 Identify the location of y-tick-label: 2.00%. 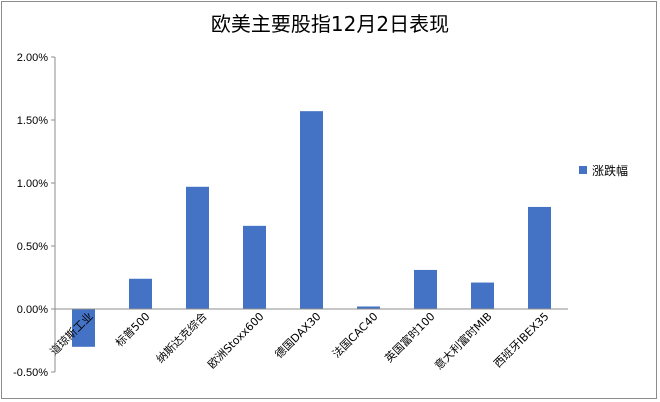
(32, 58).